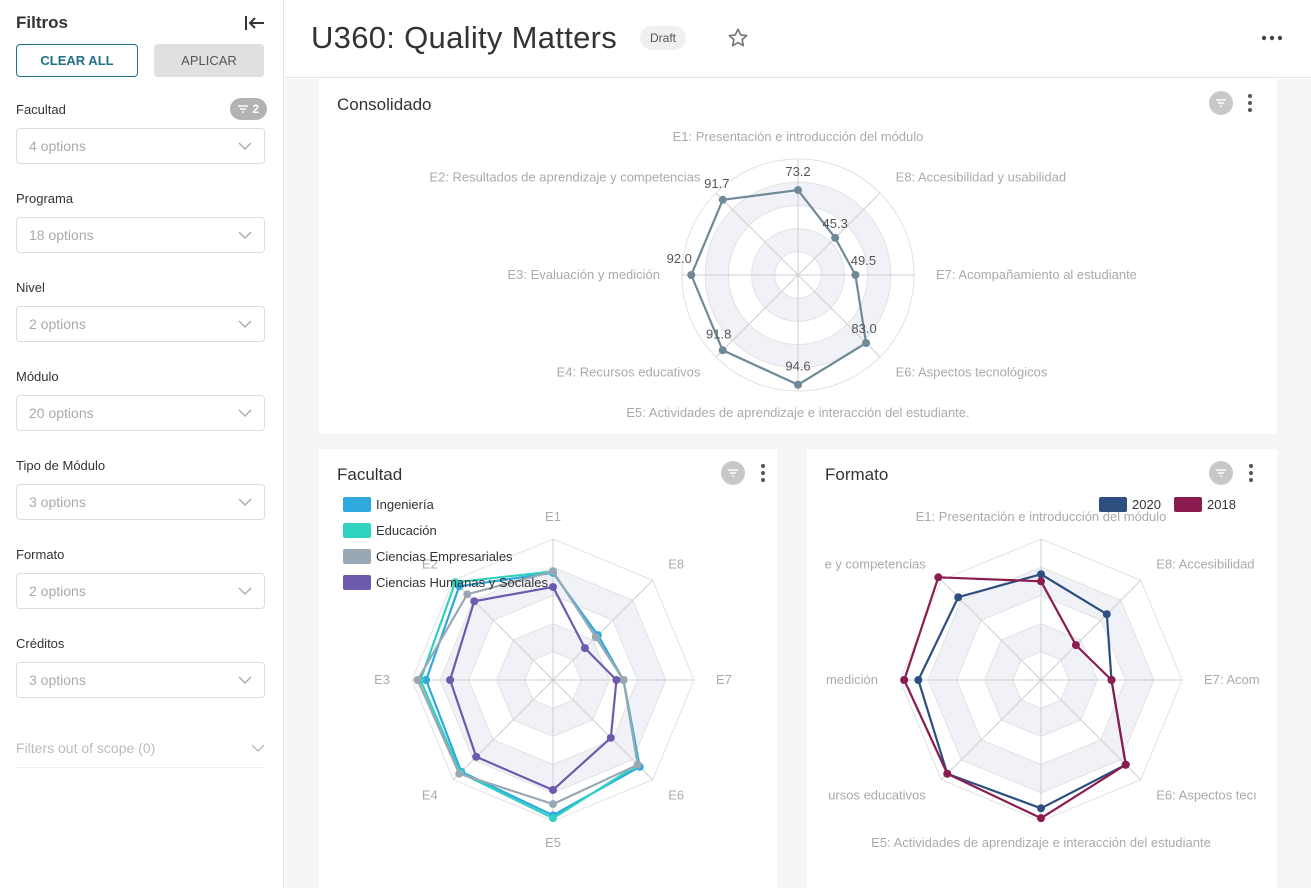 The width and height of the screenshot is (1311, 888). I want to click on status-badge: Draft, so click(663, 38).